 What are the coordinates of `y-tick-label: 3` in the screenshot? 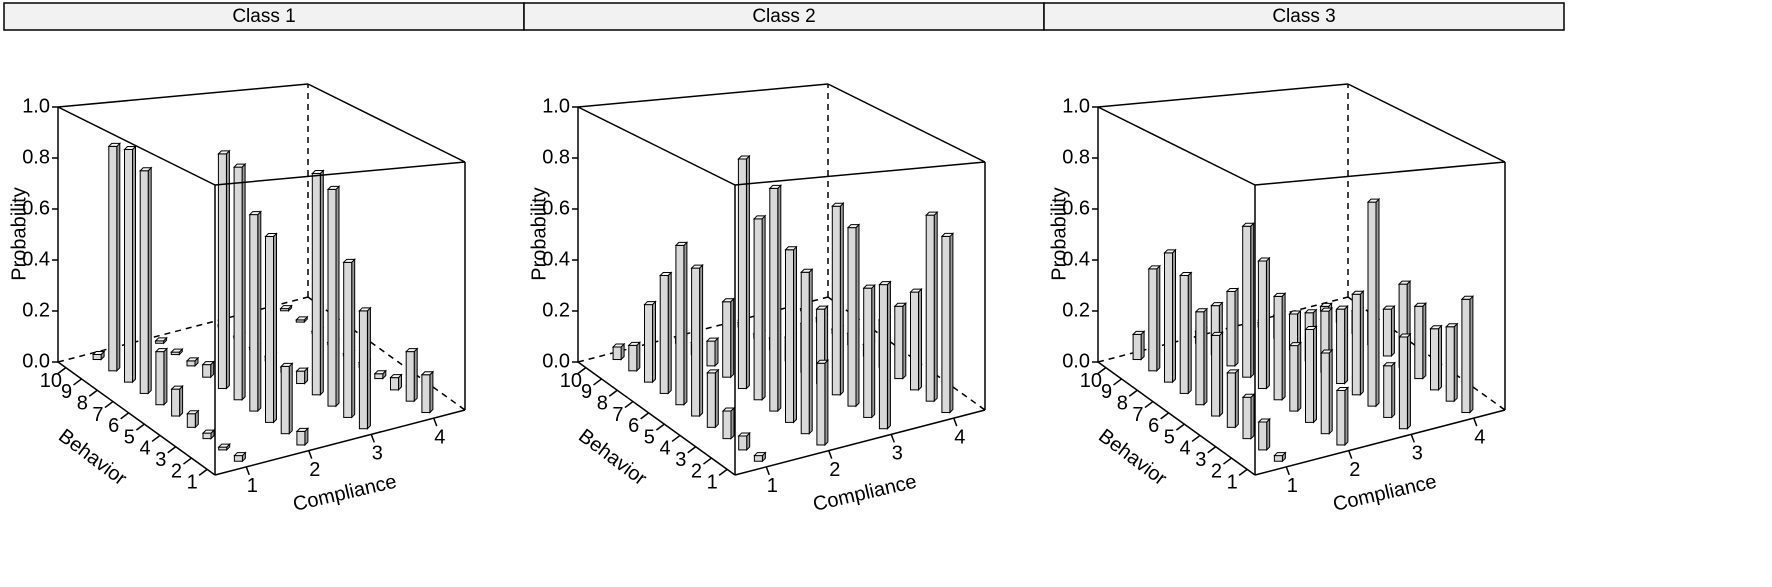 It's located at (160, 460).